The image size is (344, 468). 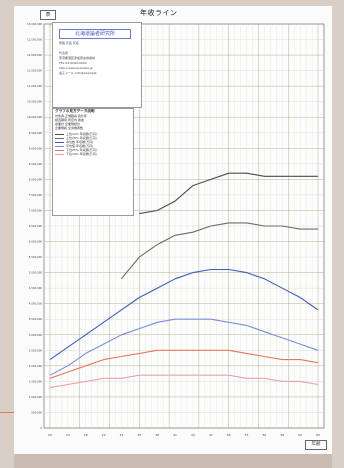 What do you see at coordinates (36, 288) in the screenshot?
I see `y-tick-label: 4,500,000` at bounding box center [36, 288].